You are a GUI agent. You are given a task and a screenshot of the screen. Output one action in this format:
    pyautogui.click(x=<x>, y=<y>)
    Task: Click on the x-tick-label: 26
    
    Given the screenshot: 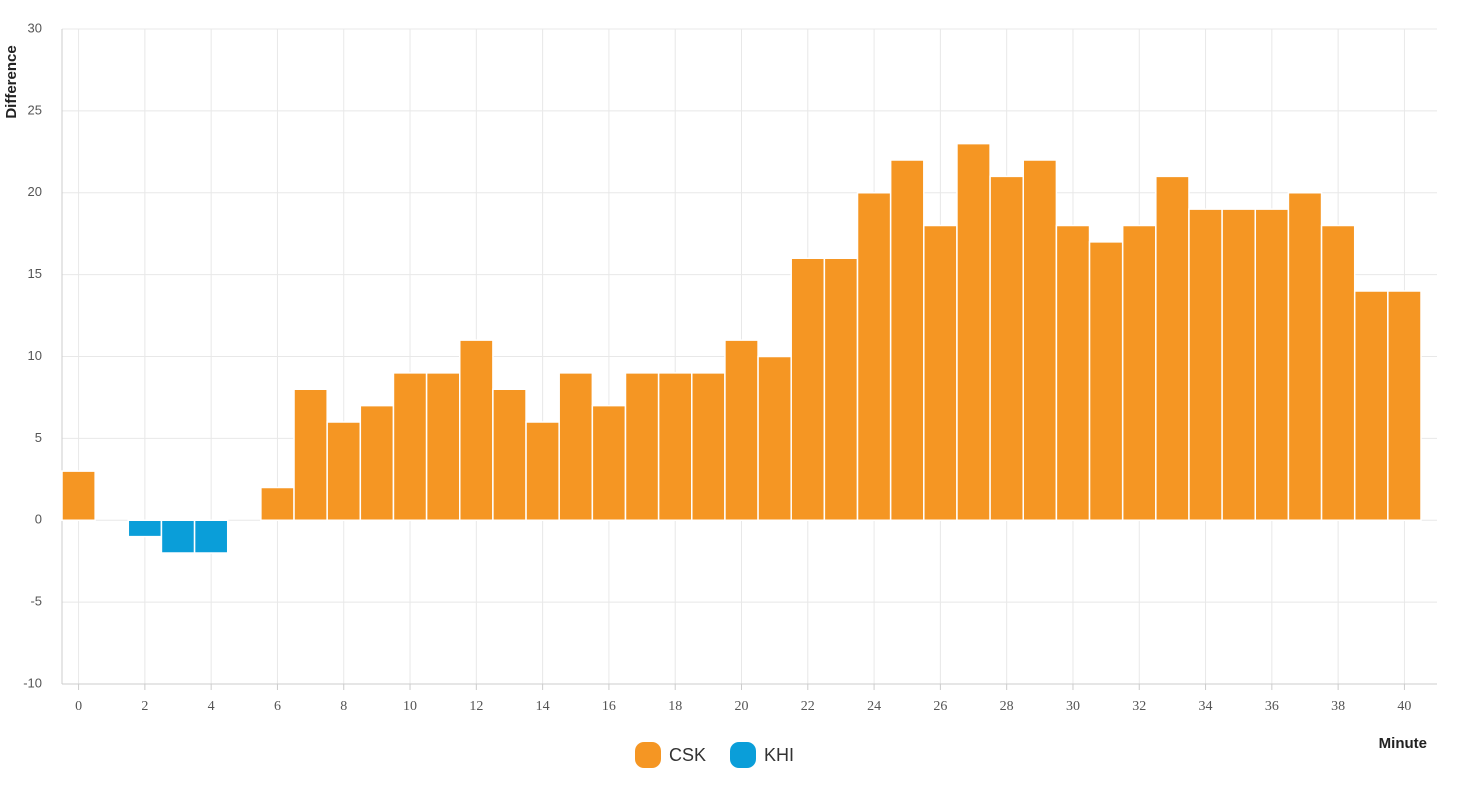 What is the action you would take?
    pyautogui.click(x=940, y=706)
    